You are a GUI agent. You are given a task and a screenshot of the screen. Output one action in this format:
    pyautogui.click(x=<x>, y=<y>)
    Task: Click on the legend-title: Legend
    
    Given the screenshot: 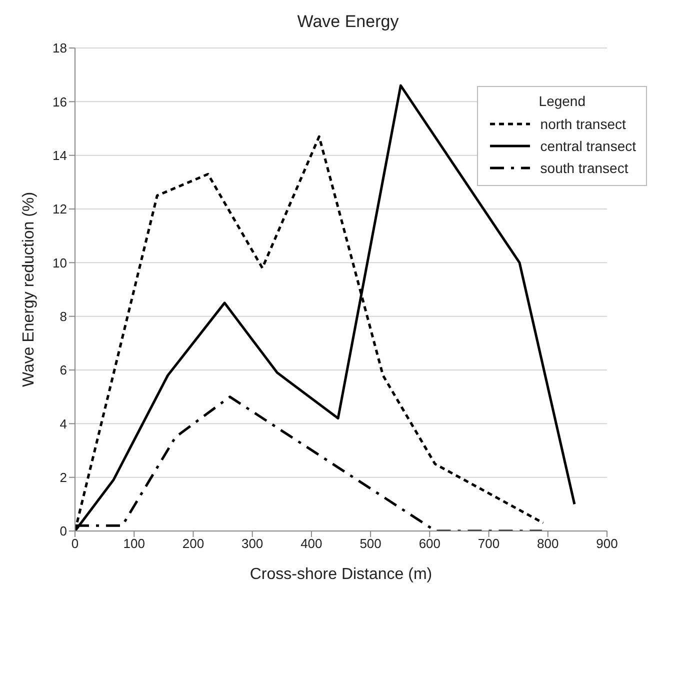 What is the action you would take?
    pyautogui.click(x=562, y=101)
    